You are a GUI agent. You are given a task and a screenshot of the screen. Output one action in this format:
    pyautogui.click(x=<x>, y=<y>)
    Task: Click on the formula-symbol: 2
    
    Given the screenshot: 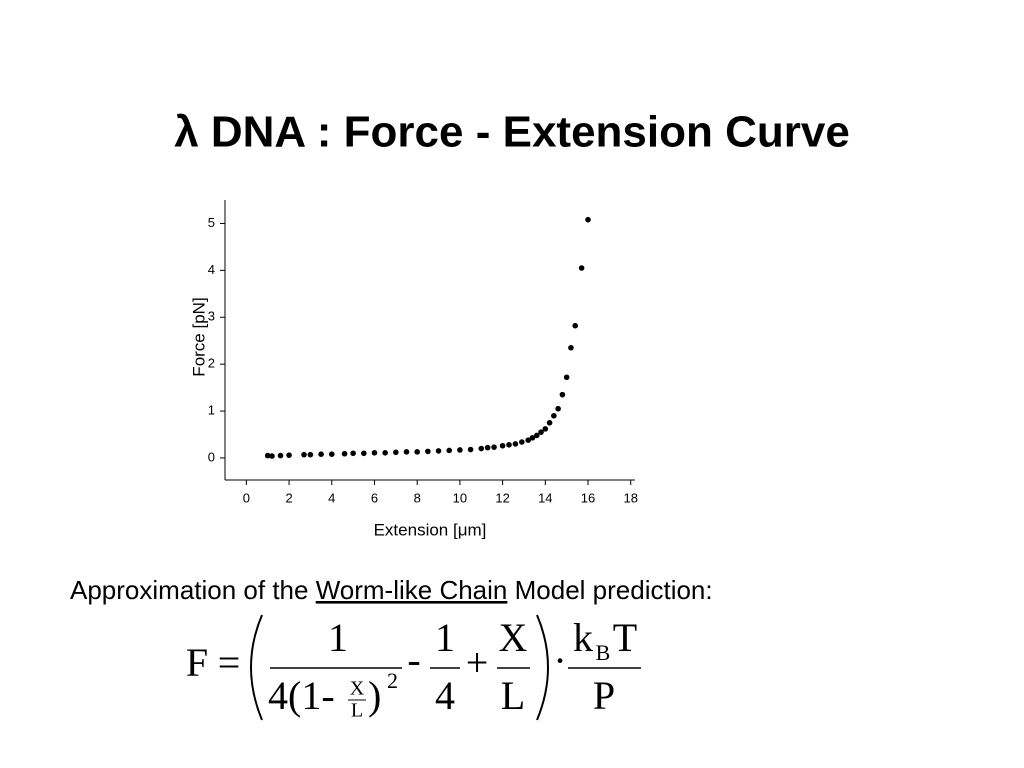 What is the action you would take?
    pyautogui.click(x=392, y=680)
    